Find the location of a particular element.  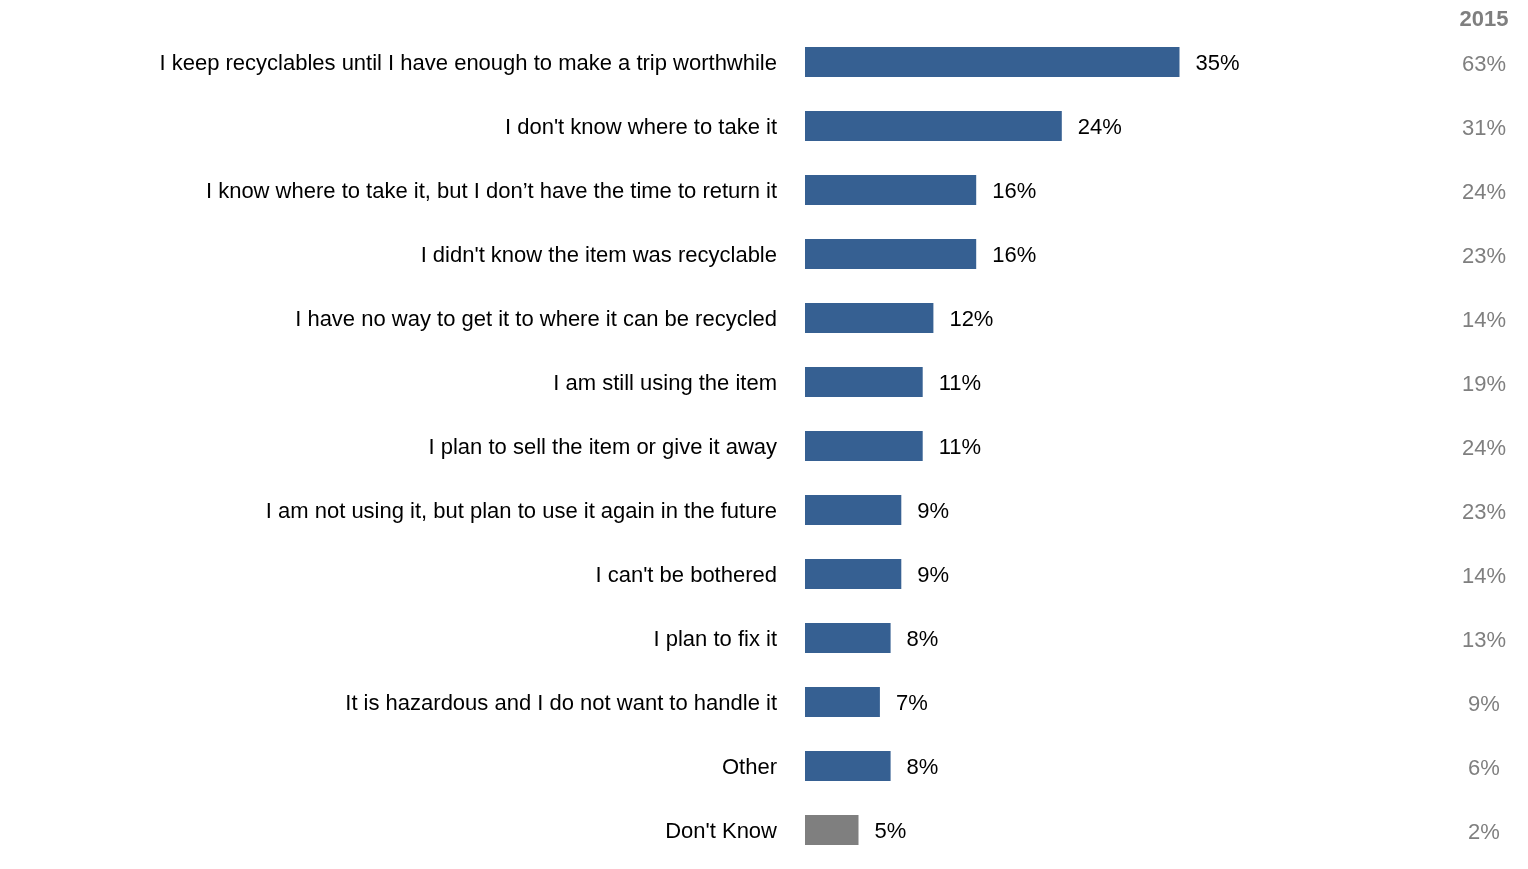

text: 13% is located at coordinates (1484, 639).